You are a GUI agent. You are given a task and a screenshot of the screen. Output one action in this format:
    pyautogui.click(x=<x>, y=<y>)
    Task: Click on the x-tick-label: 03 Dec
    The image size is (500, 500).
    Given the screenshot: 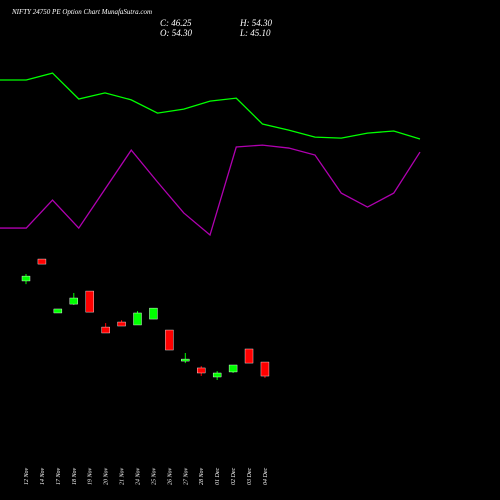 What is the action you would take?
    pyautogui.click(x=250, y=476)
    